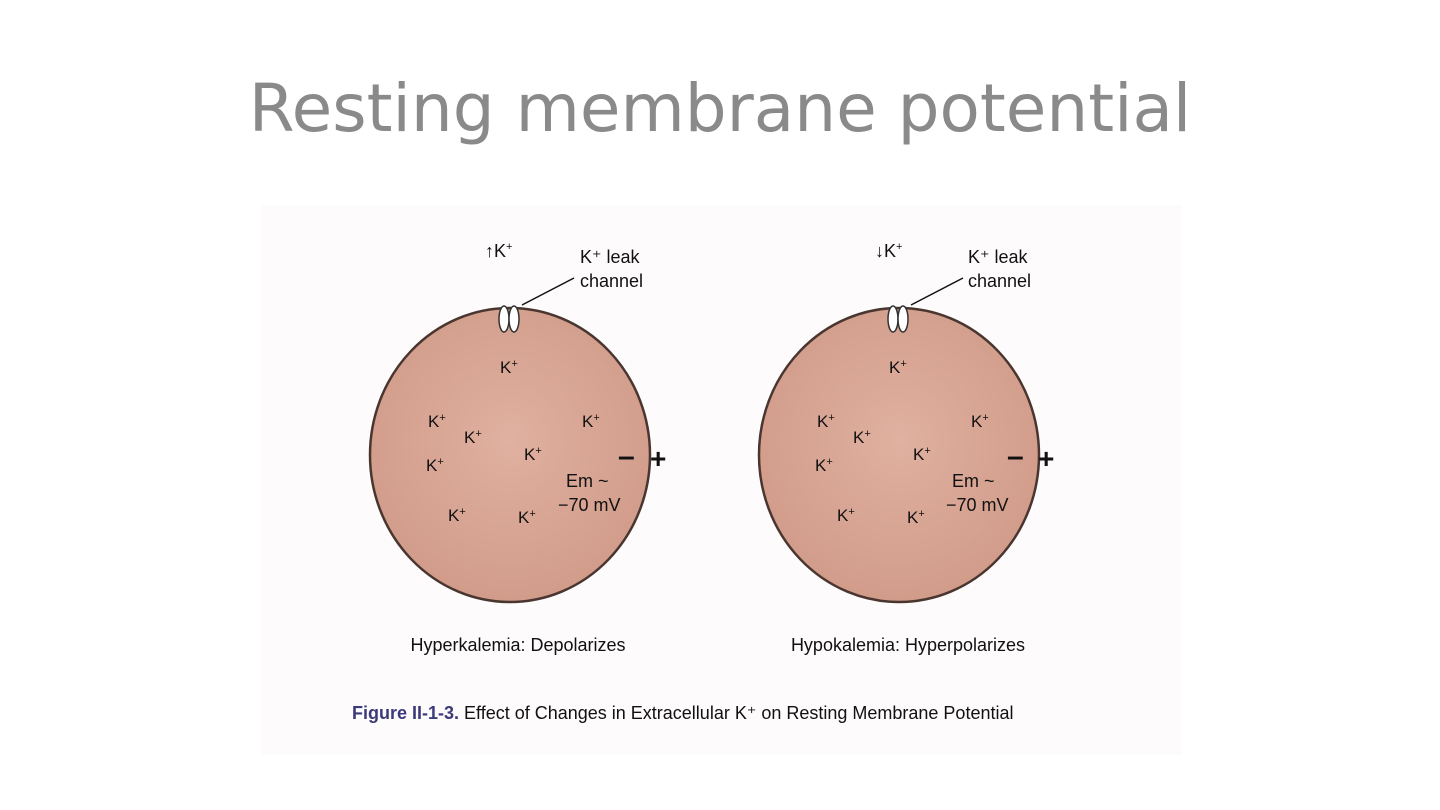 Image resolution: width=1440 pixels, height=810 pixels. Describe the element at coordinates (405, 713) in the screenshot. I see `figure-number: Figure II-1-3.` at that location.